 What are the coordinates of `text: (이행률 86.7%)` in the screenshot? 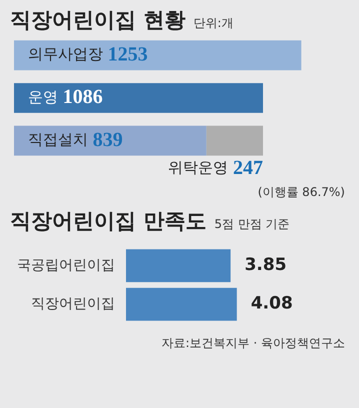 It's located at (301, 192).